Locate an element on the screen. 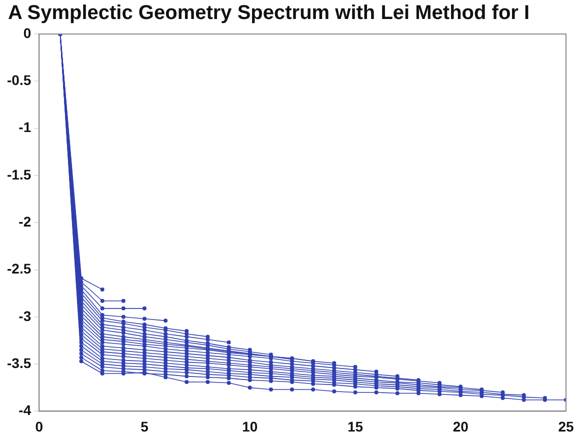 Image resolution: width=580 pixels, height=443 pixels. x-tick-label: 25 is located at coordinates (566, 426).